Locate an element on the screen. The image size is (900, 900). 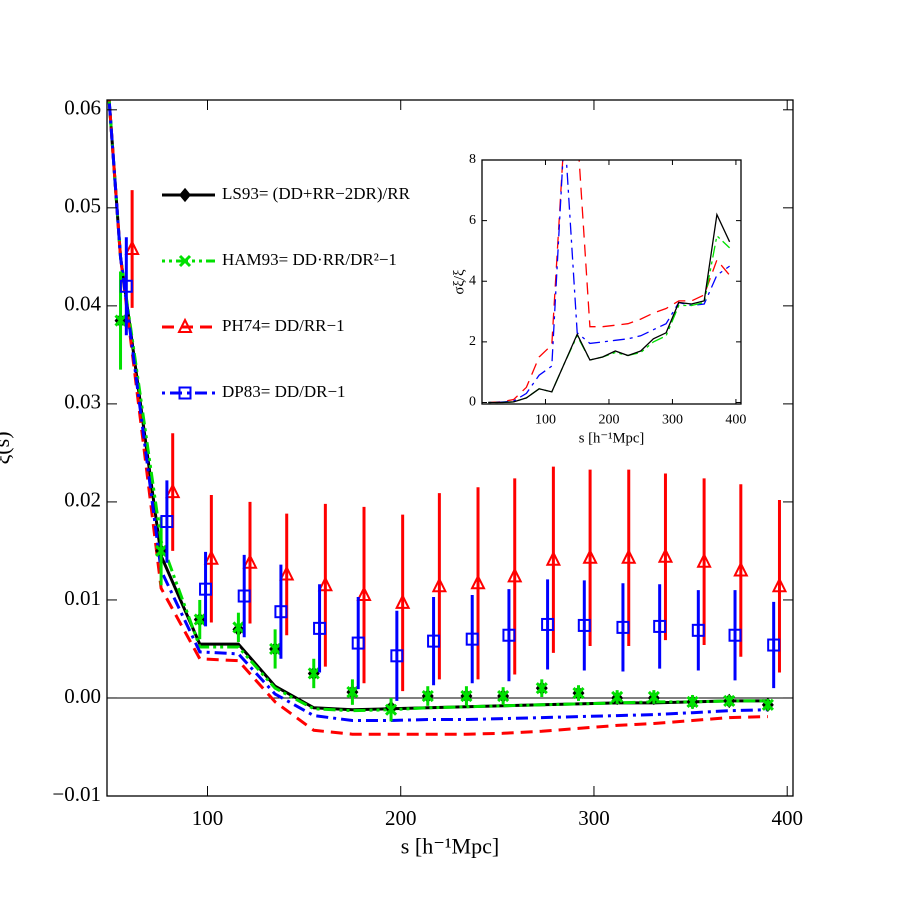
y-tick-label: 0.04 is located at coordinates (82, 304).